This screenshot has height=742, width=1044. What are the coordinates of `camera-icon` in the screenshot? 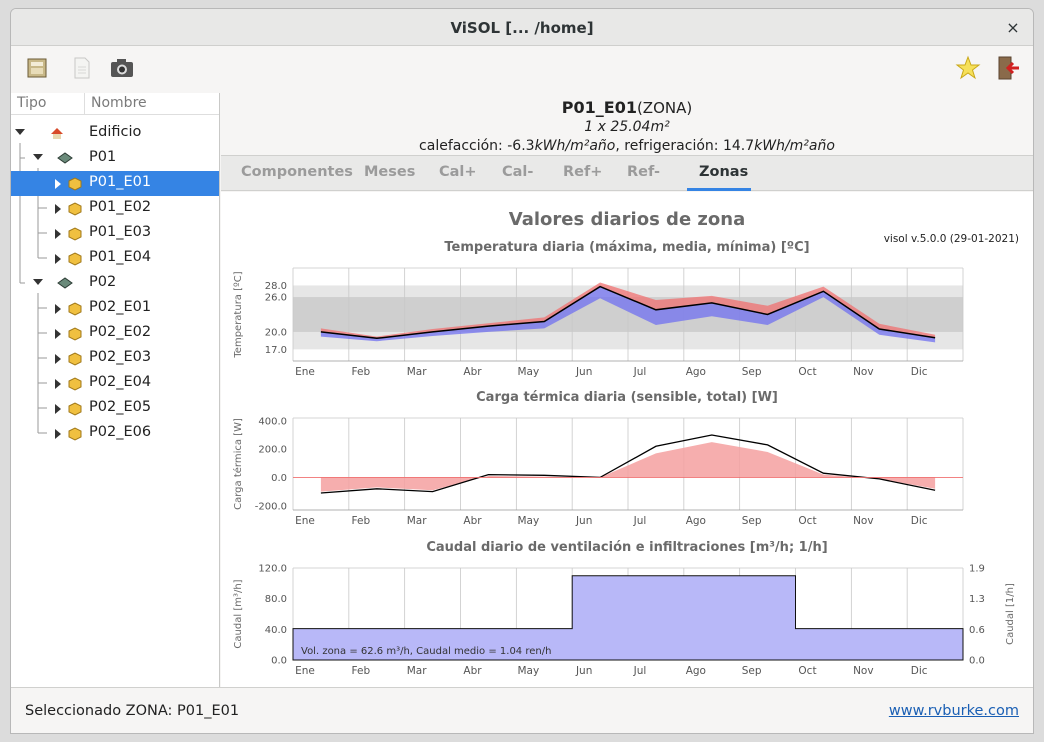 It's located at (122, 68).